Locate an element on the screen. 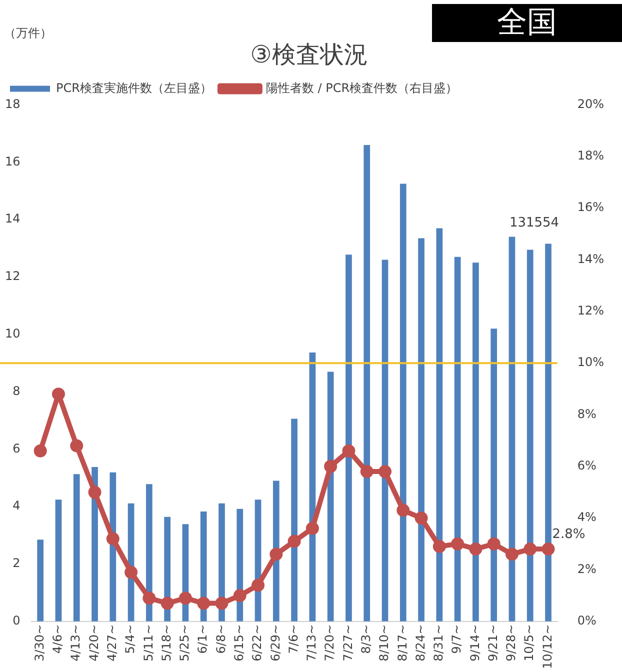 The width and height of the screenshot is (622, 672). y-tick-label: 4 is located at coordinates (16, 505).